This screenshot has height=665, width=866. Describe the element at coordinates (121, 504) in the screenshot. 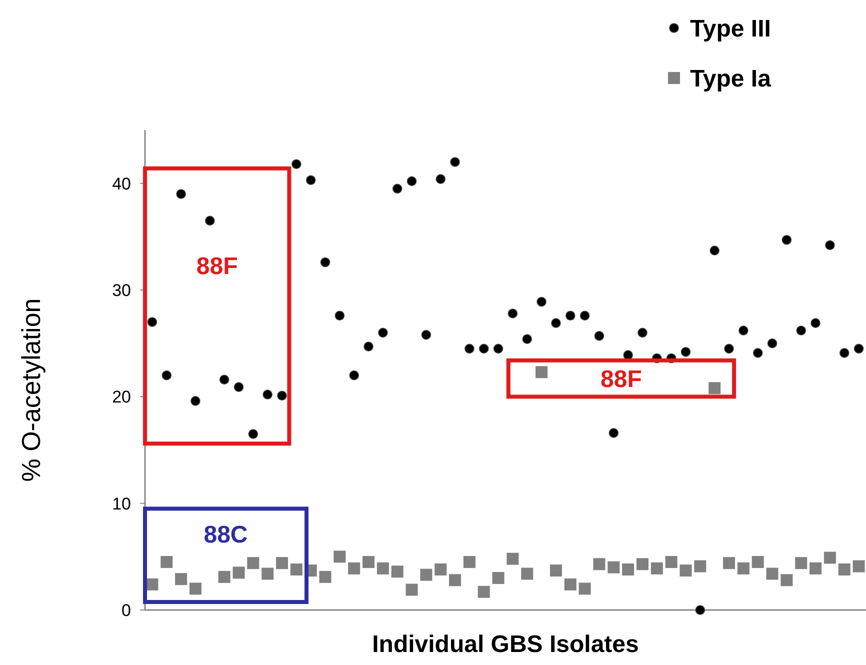

I see `y-tick-label: 10` at that location.